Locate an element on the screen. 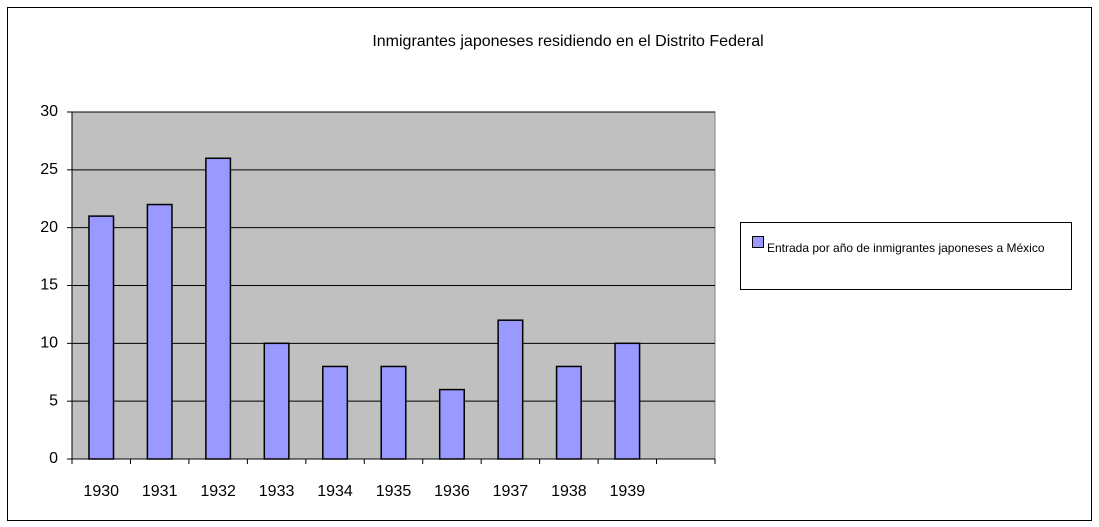 The image size is (1099, 527). x-tick-label: 1934 is located at coordinates (335, 491).